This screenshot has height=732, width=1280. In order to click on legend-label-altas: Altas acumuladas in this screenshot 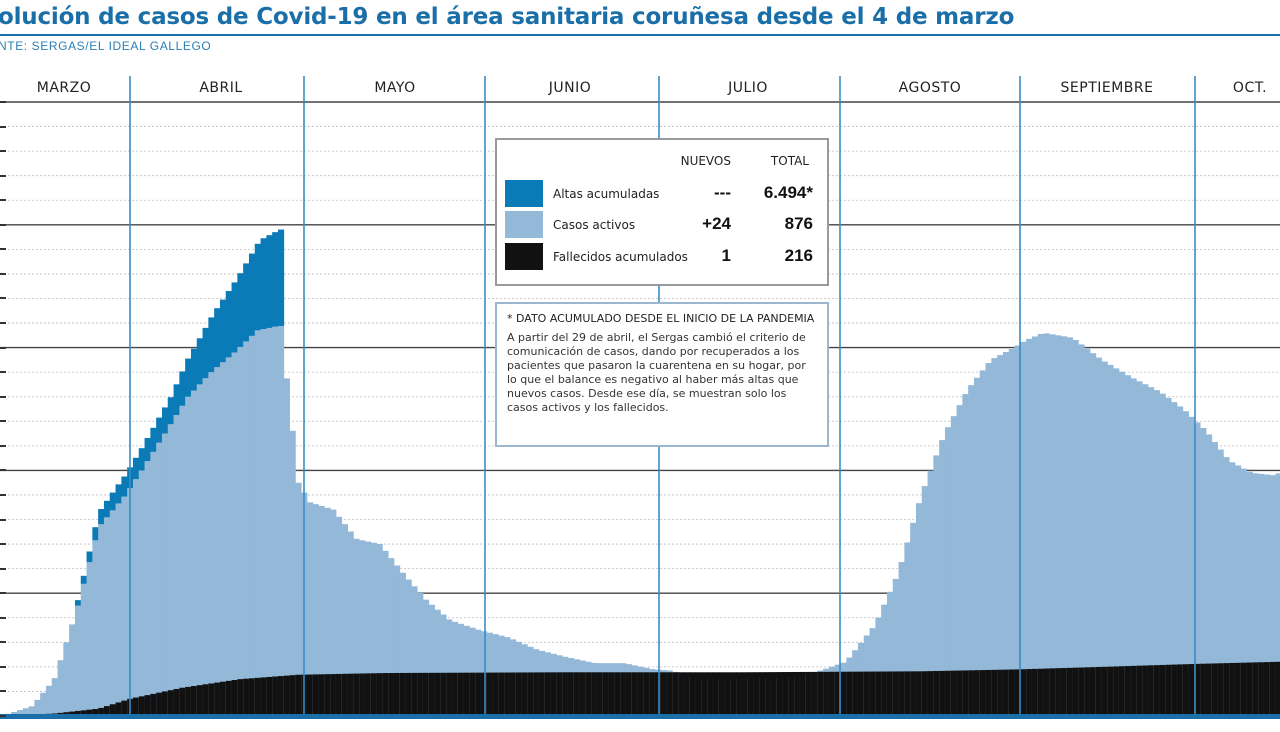, I will do `click(606, 194)`.